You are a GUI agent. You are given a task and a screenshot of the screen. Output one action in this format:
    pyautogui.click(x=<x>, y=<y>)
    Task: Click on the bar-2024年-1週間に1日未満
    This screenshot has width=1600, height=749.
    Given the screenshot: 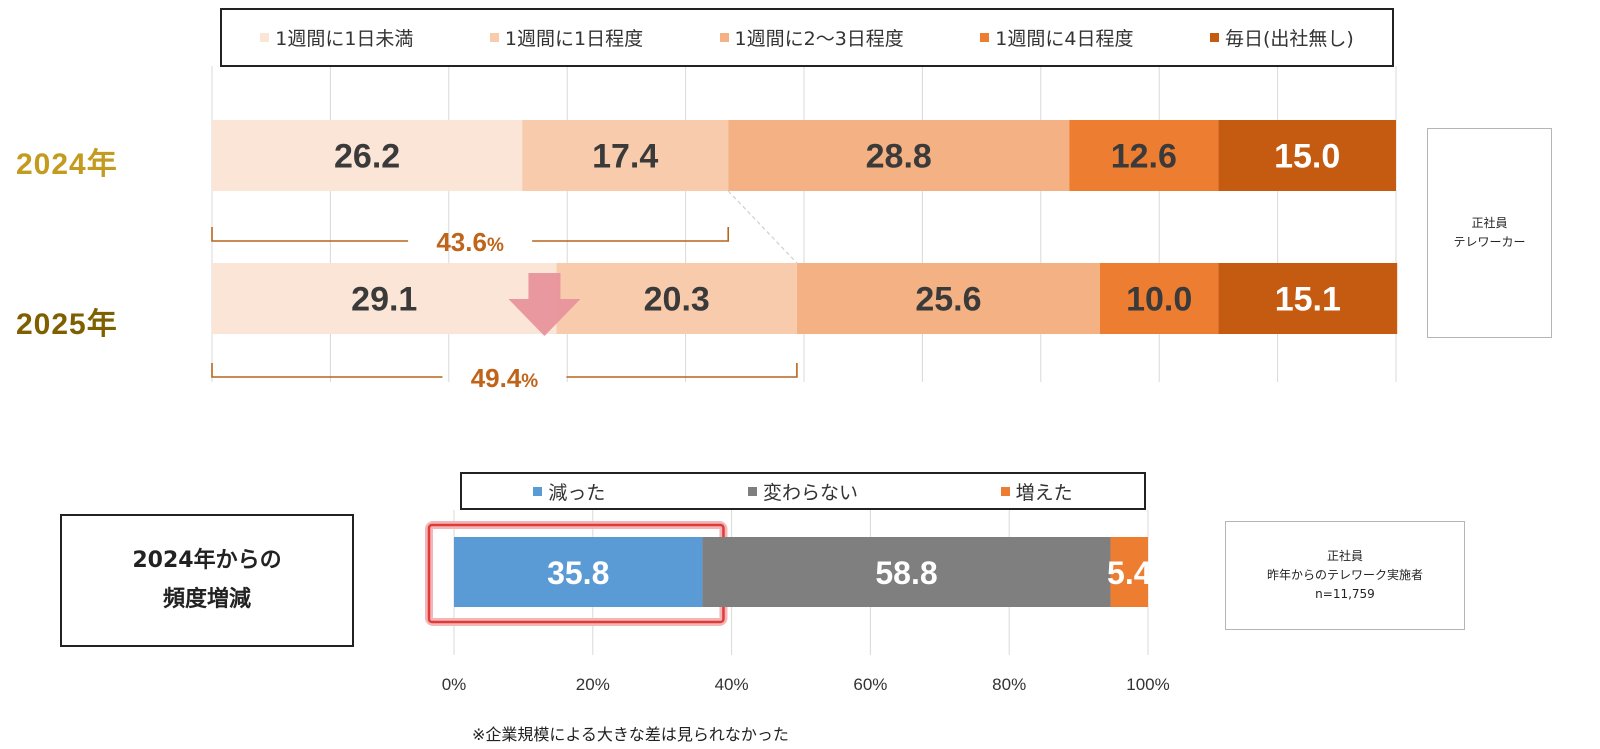 What is the action you would take?
    pyautogui.click(x=367, y=155)
    